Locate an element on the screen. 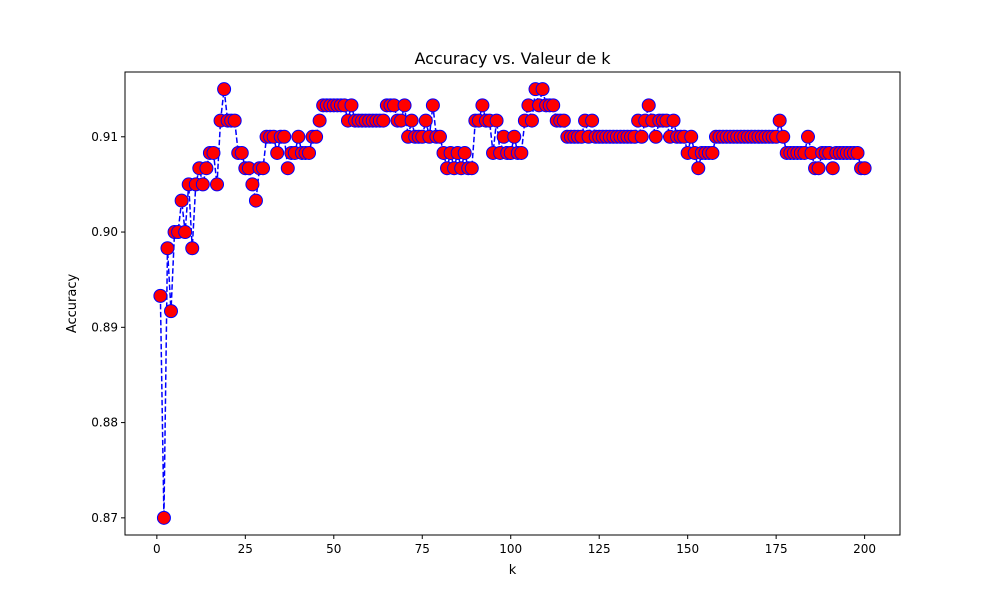 Image resolution: width=1000 pixels, height=600 pixels. x-tick-label: 100 is located at coordinates (510, 549).